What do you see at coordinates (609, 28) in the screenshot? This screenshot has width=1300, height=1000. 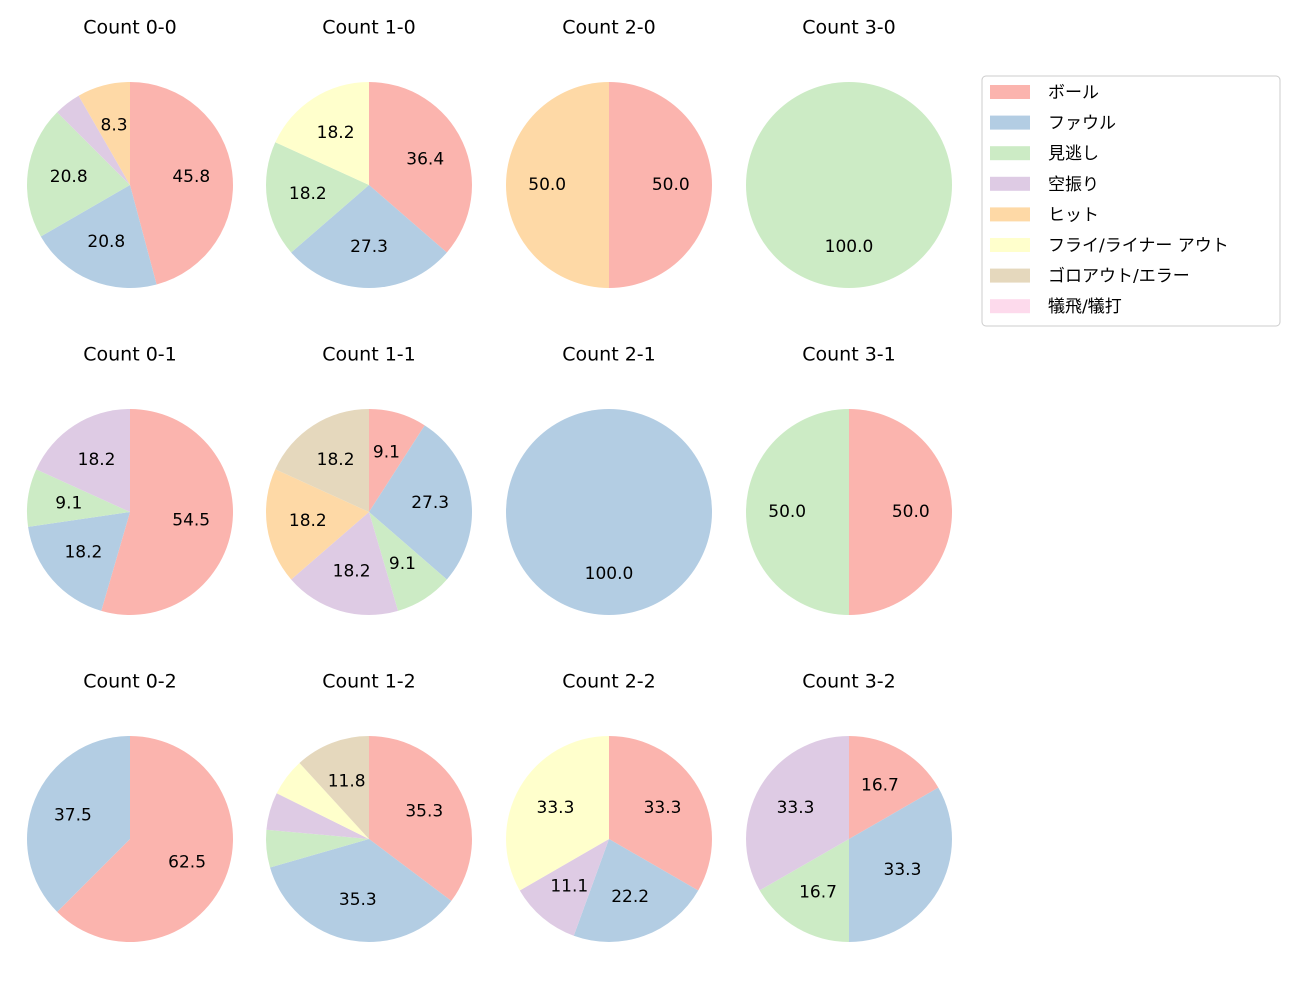 I see `chart-title: Count 2-0` at bounding box center [609, 28].